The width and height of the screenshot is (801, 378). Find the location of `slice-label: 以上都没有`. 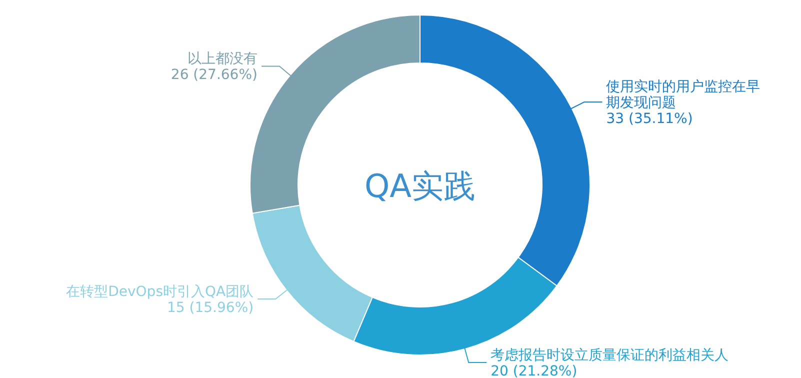

slice-label: 以上都没有 is located at coordinates (222, 59).